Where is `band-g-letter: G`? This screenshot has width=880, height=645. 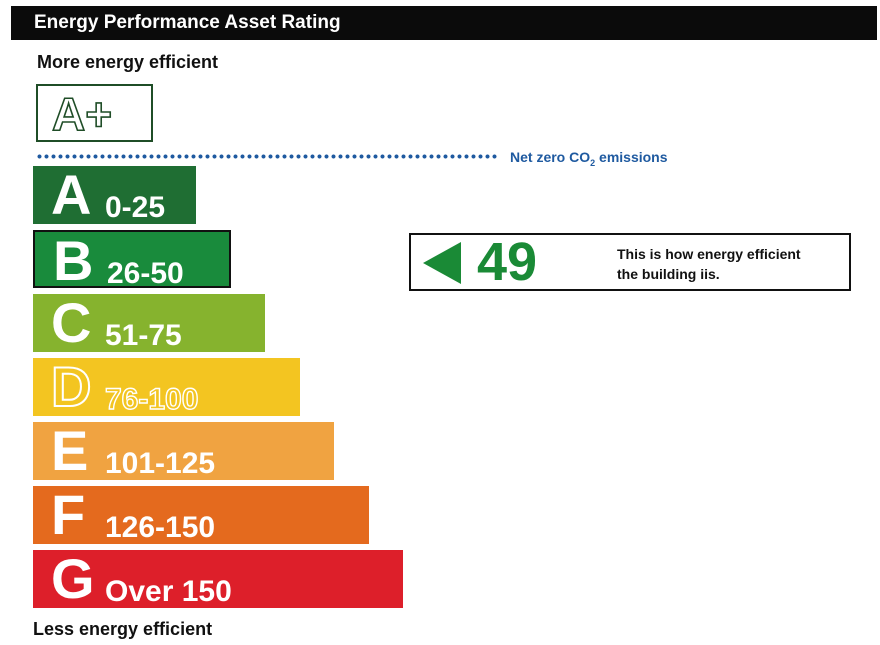
band-g-letter: G is located at coordinates (73, 578).